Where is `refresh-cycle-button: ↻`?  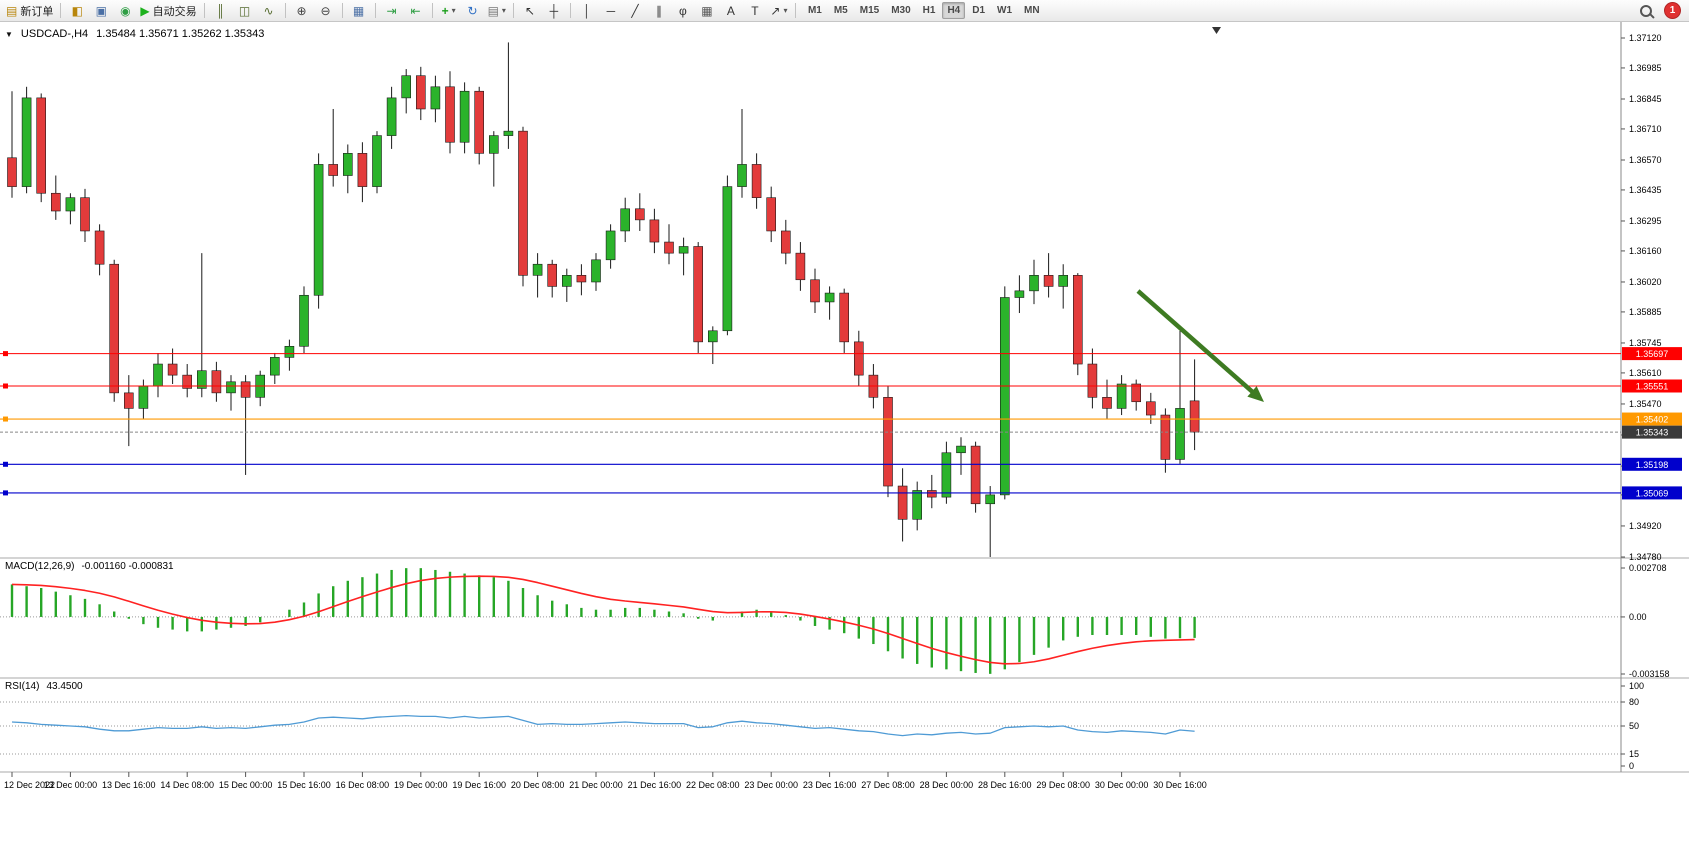
refresh-cycle-button: ↻ is located at coordinates (473, 11).